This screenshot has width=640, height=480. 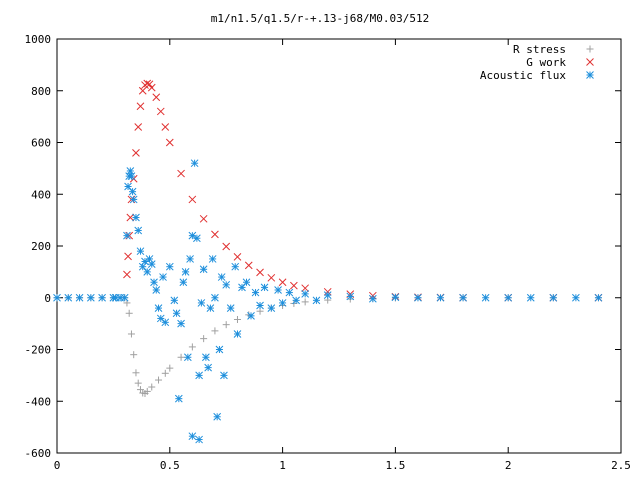 I want to click on y-tick-label: 400, so click(x=41, y=194).